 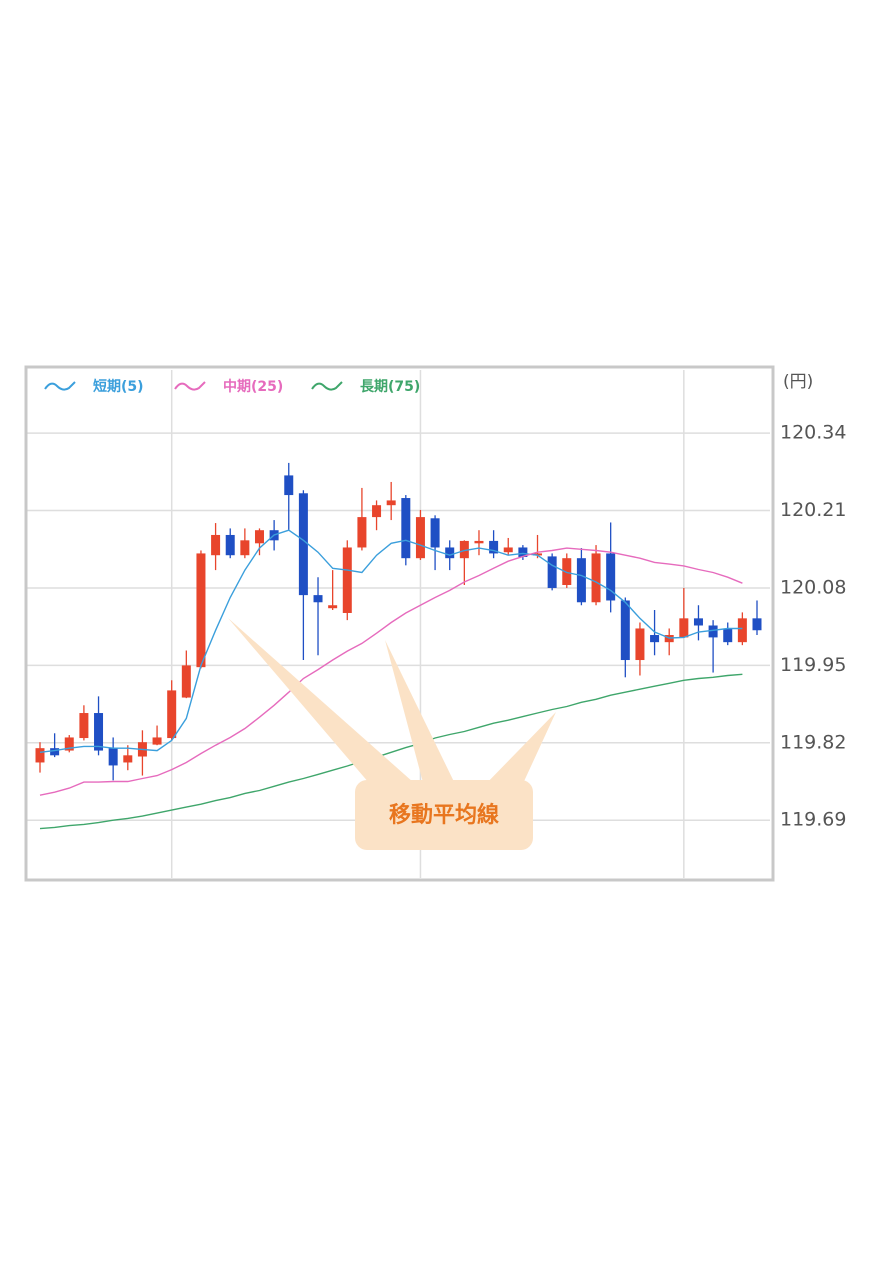 What do you see at coordinates (390, 387) in the screenshot?
I see `legend-label: 長期(75)` at bounding box center [390, 387].